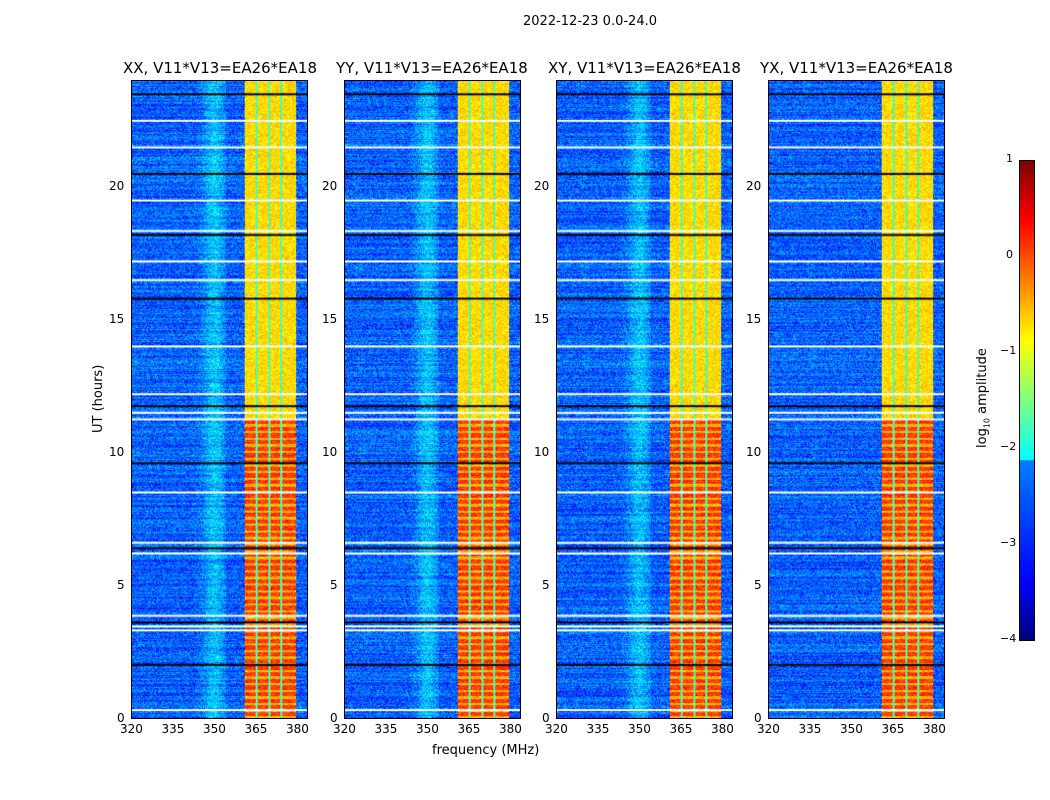  What do you see at coordinates (1008, 350) in the screenshot?
I see `colorbar-tick-label: −1` at bounding box center [1008, 350].